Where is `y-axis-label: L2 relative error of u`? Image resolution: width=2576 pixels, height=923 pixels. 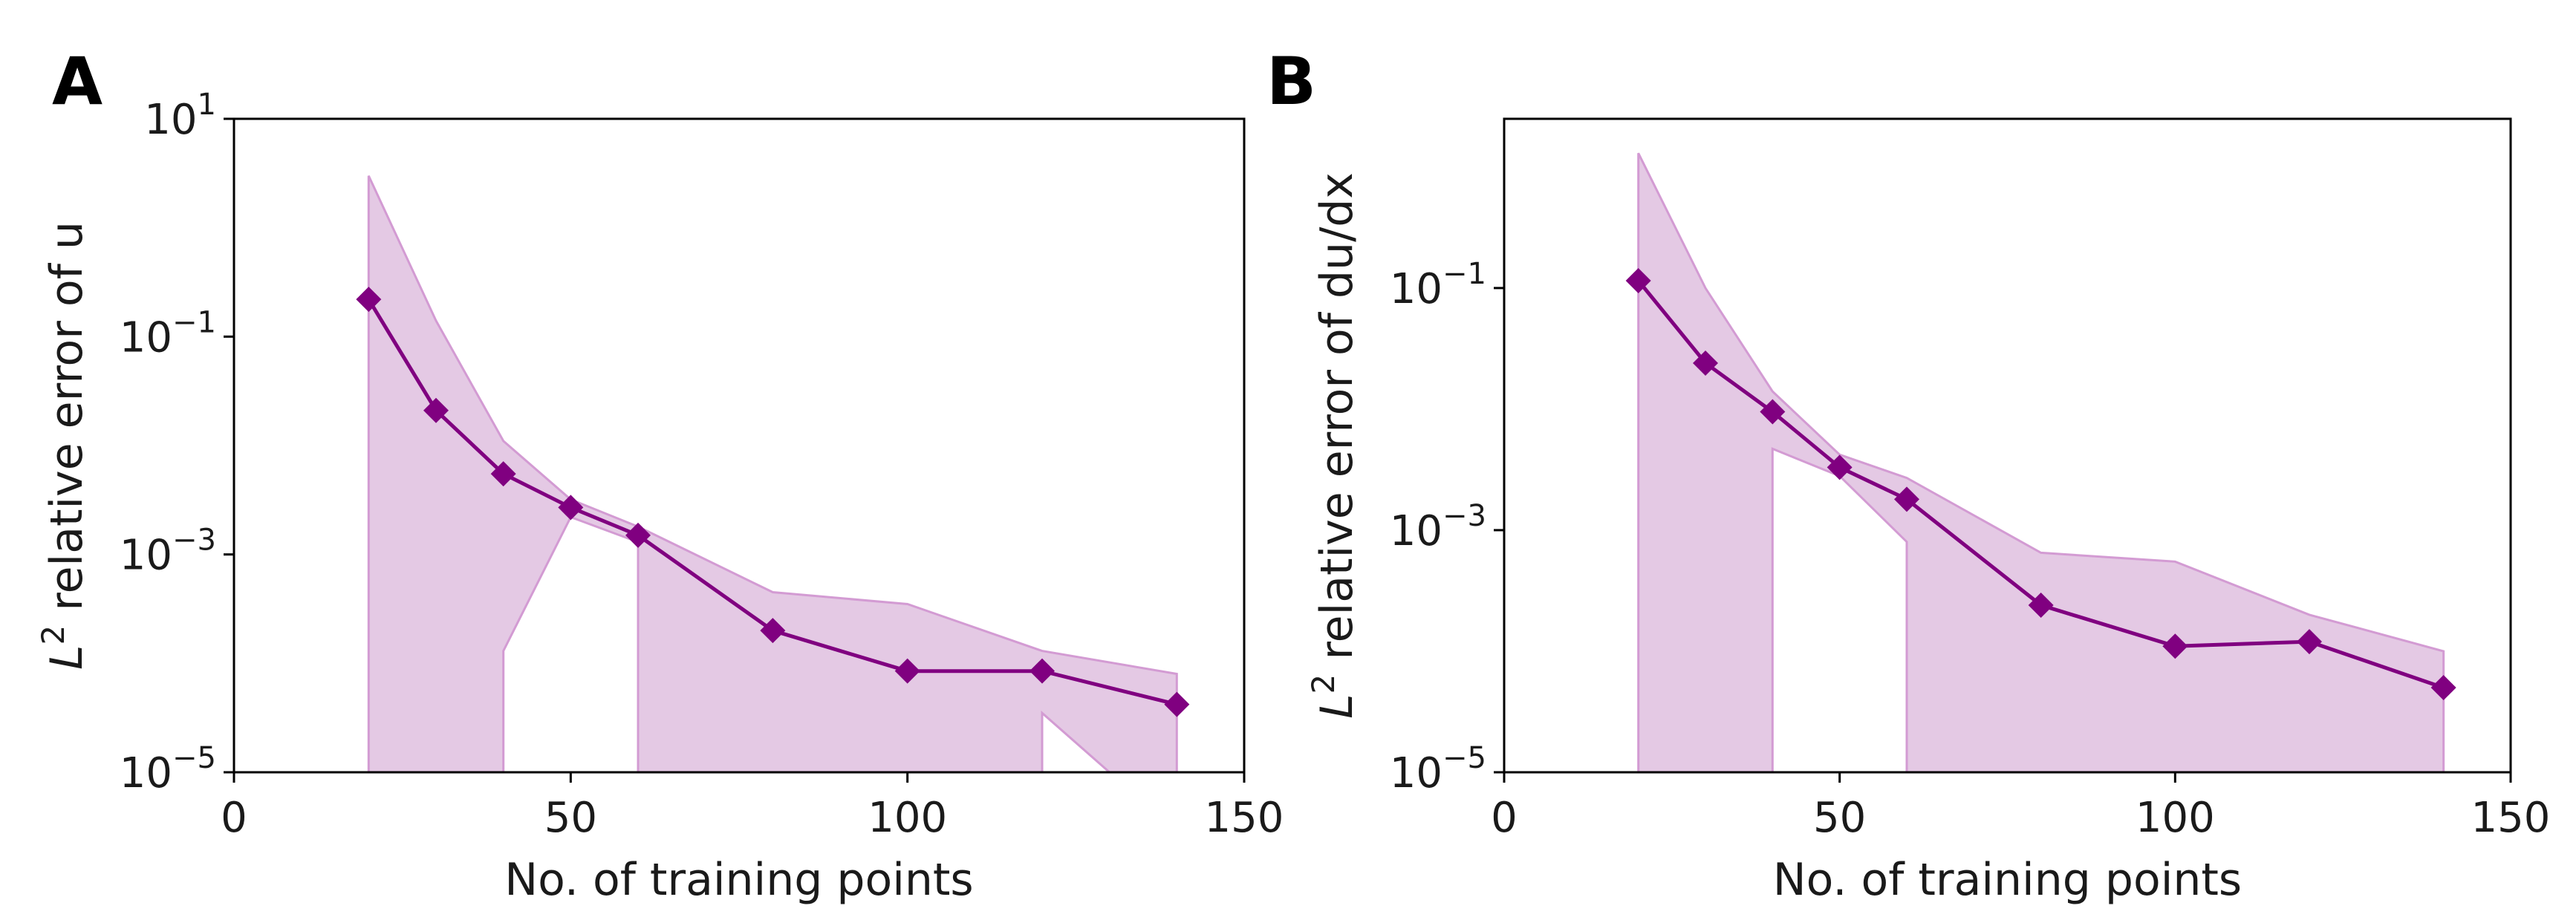
y-axis-label: L2 relative error of u is located at coordinates (64, 446).